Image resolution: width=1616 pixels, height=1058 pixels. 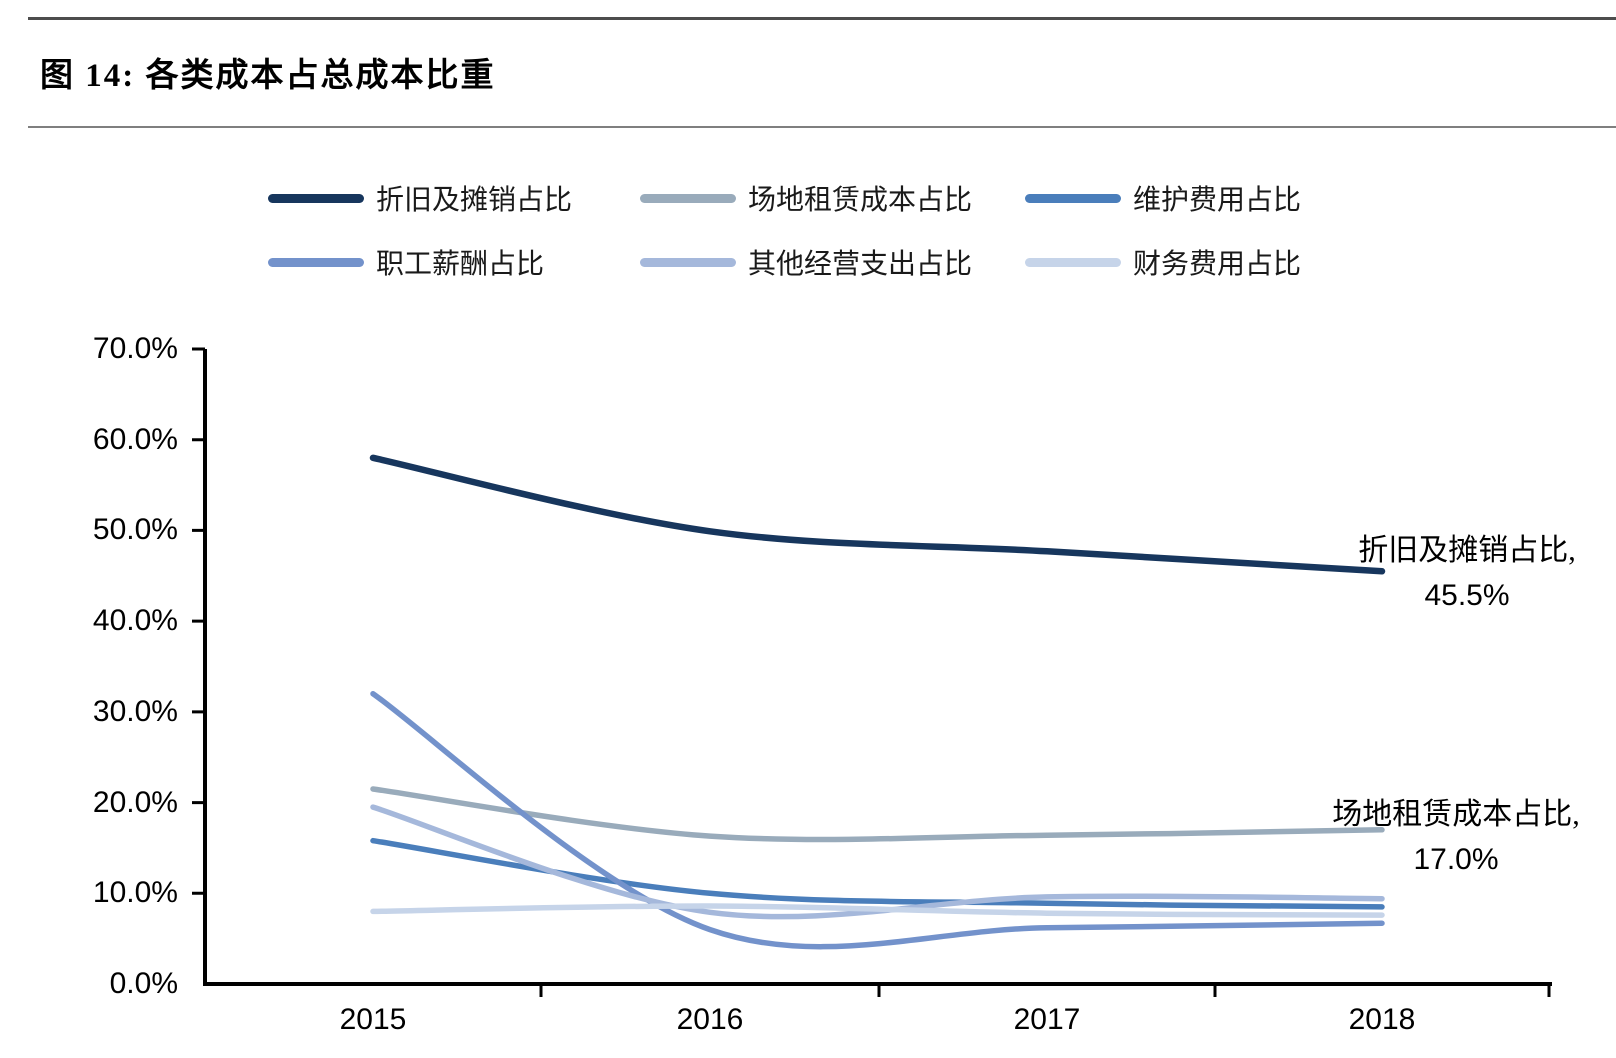 What do you see at coordinates (1467, 550) in the screenshot?
I see `annotation-depreciation-series: 折旧及摊销占比,` at bounding box center [1467, 550].